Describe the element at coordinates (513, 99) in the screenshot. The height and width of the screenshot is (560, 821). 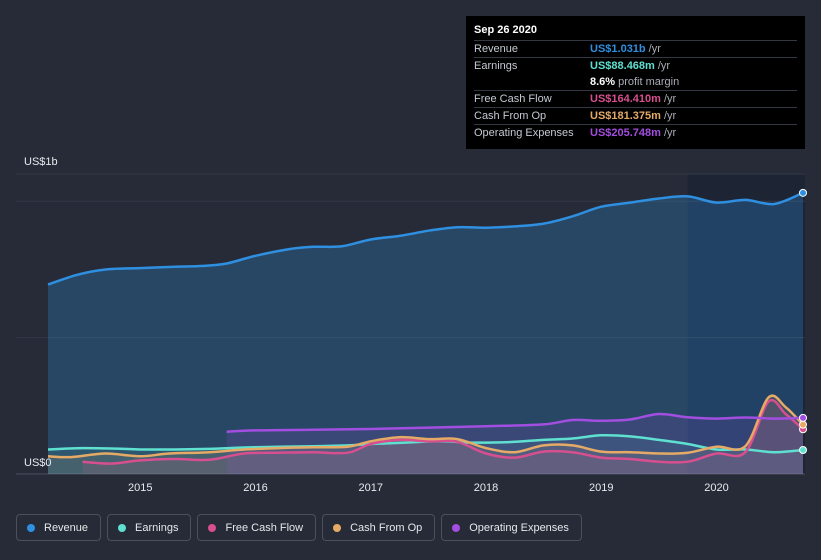
I see `tooltip-label: Free Cash Flow` at that location.